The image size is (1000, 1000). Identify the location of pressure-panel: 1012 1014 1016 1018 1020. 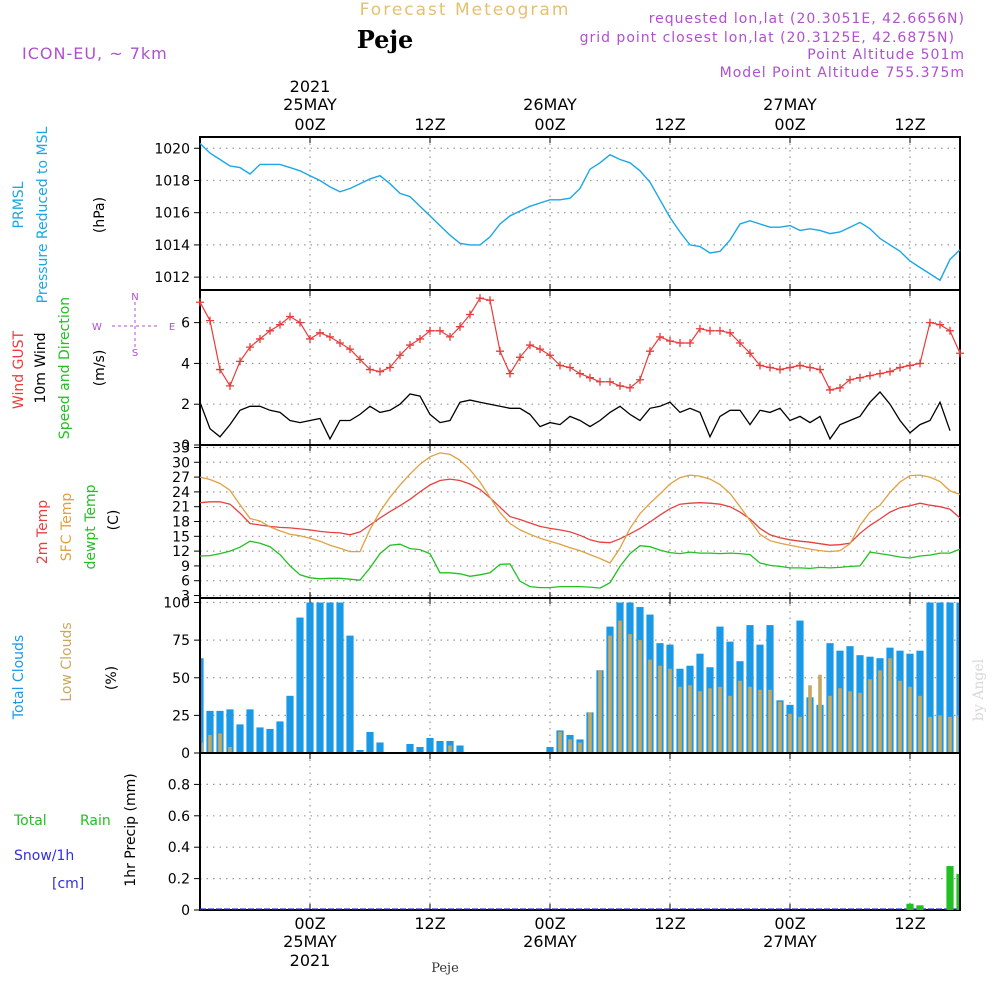
(557, 213).